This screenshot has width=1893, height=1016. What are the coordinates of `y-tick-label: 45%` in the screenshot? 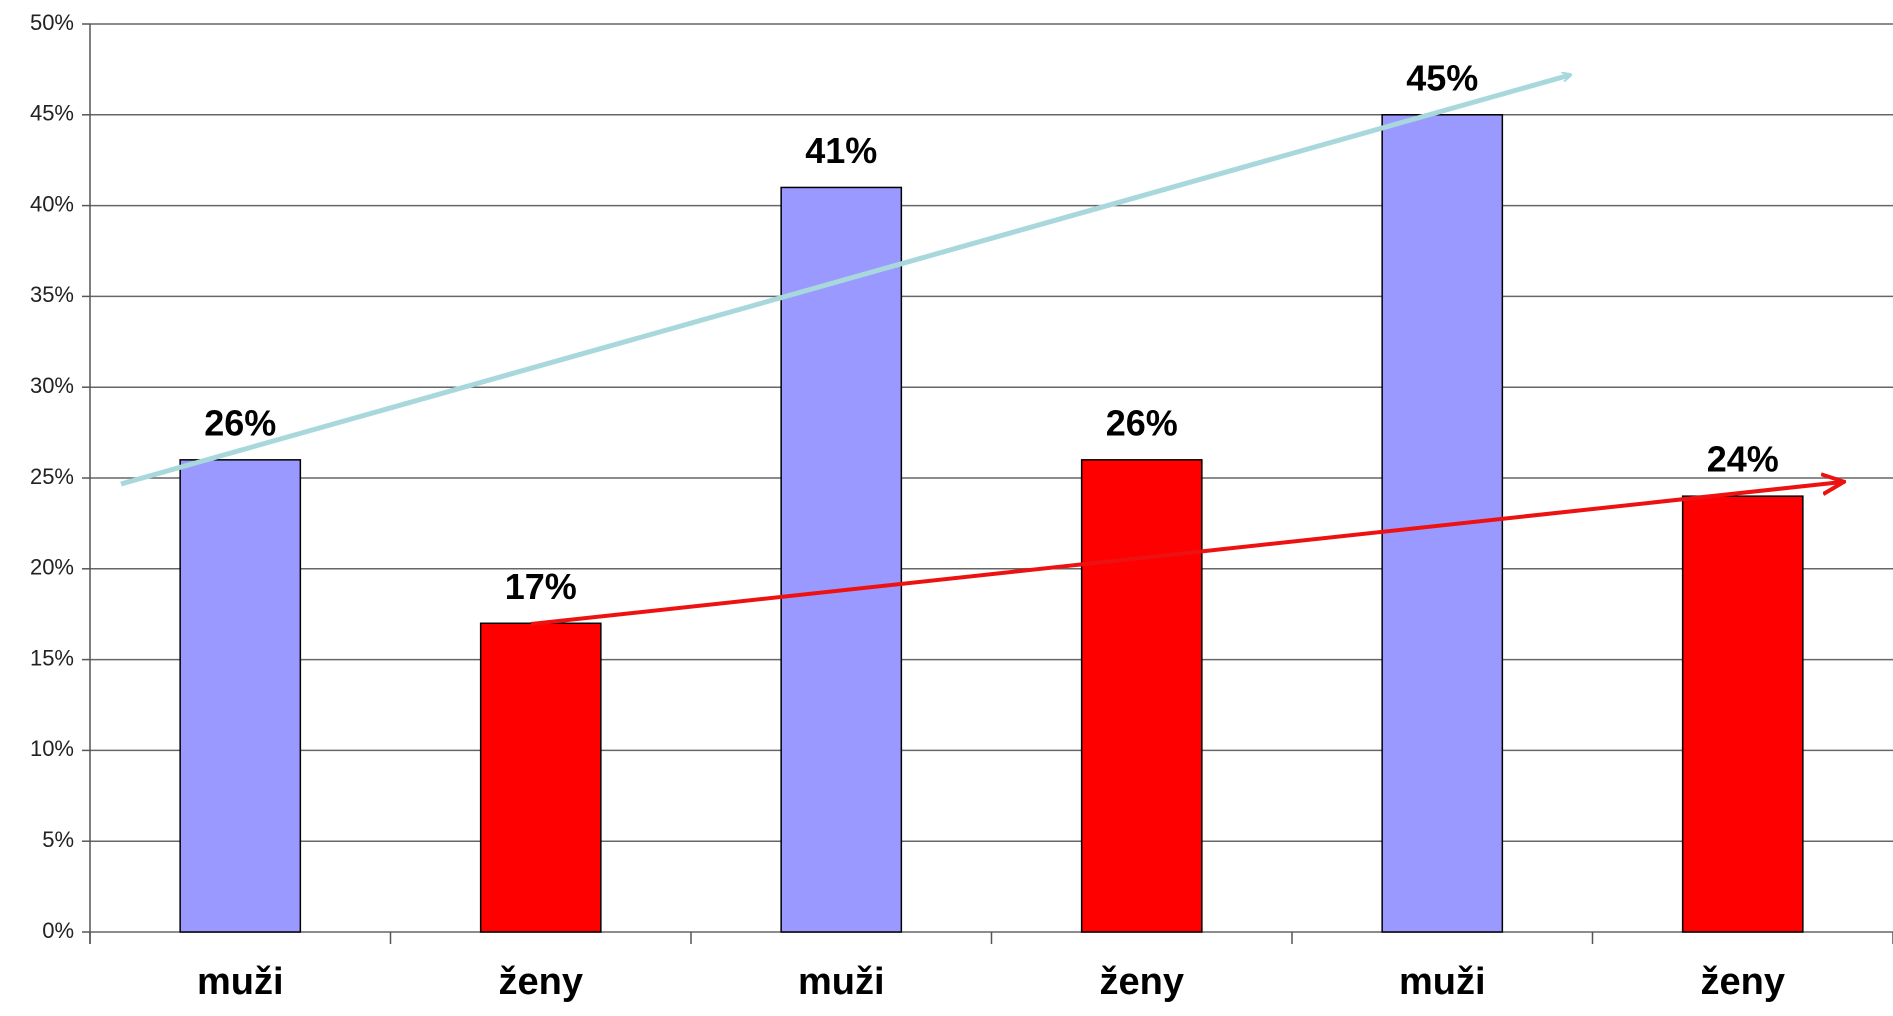 It's located at (52, 113).